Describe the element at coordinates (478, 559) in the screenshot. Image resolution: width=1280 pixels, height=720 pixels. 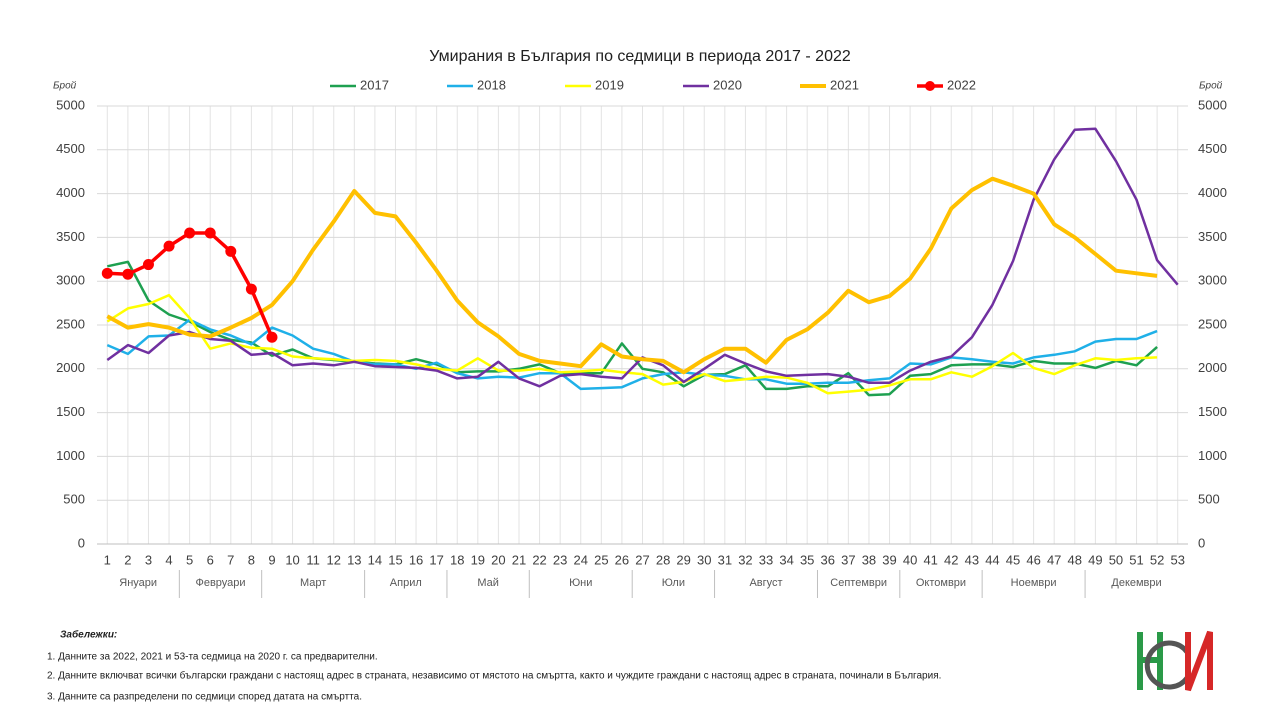
I see `x-tick-label: 19` at that location.